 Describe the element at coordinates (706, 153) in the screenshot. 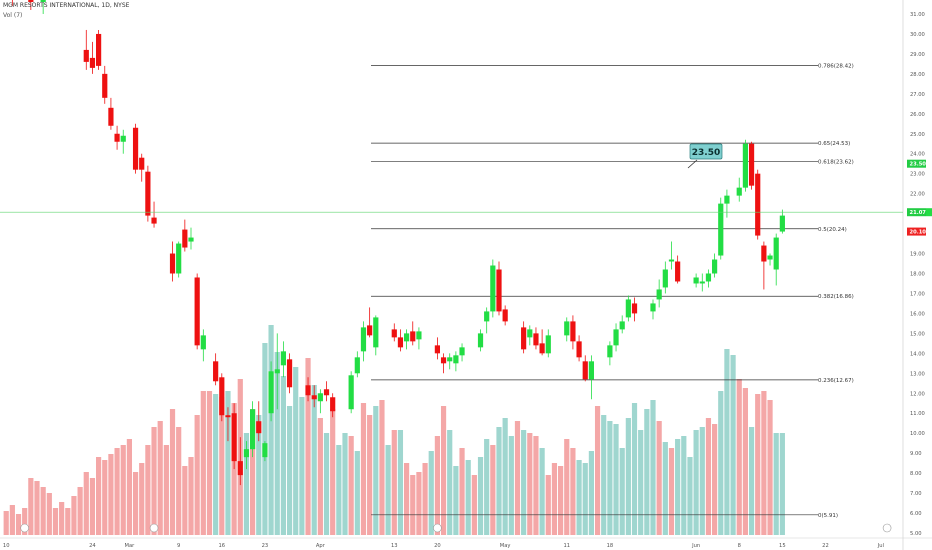

I see `target-callout-label: 23.50` at that location.